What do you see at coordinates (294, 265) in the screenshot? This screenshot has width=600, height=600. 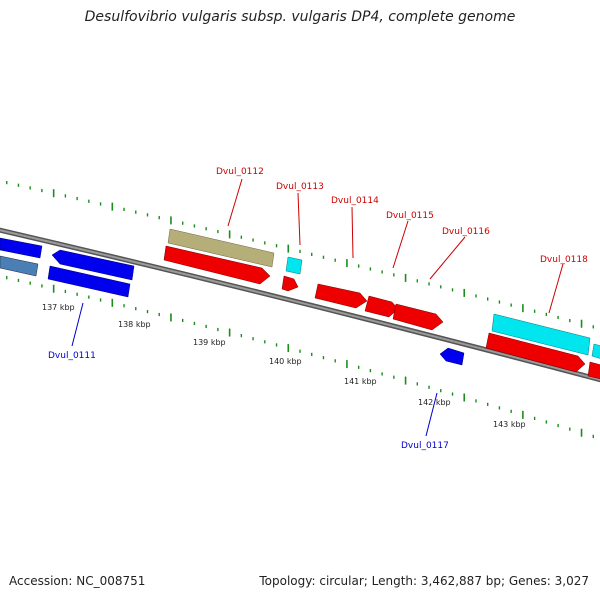 I see `feature-rna-dvul0113` at bounding box center [294, 265].